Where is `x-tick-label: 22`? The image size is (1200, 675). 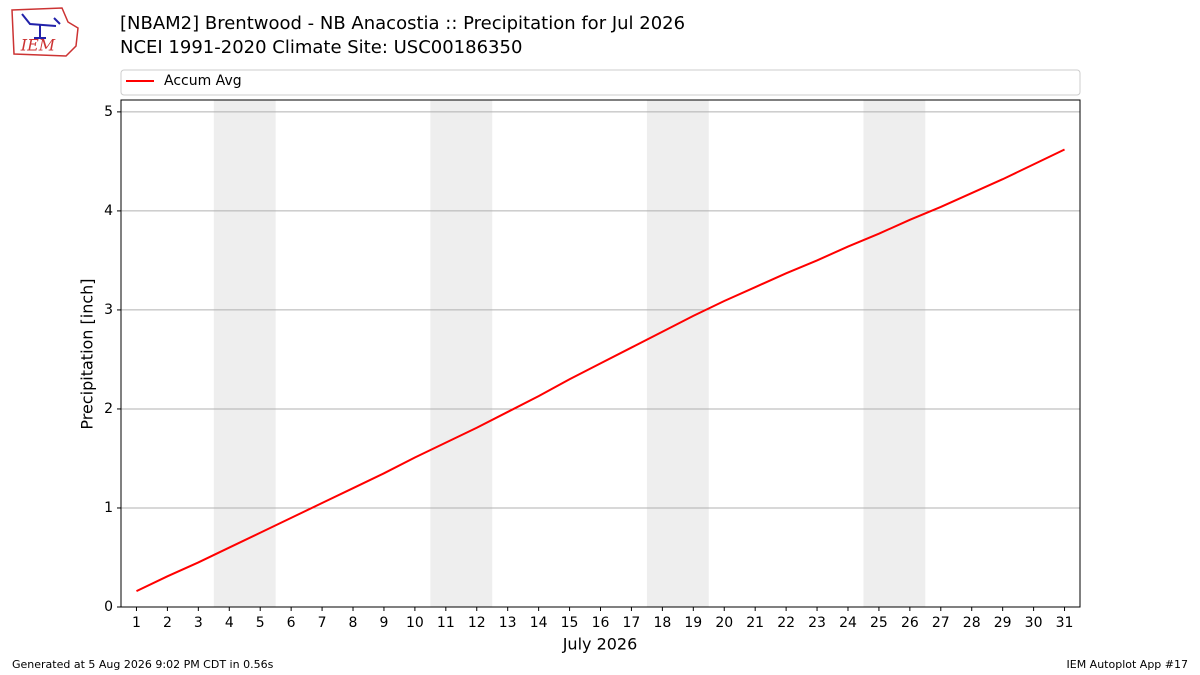 x-tick-label: 22 is located at coordinates (786, 623).